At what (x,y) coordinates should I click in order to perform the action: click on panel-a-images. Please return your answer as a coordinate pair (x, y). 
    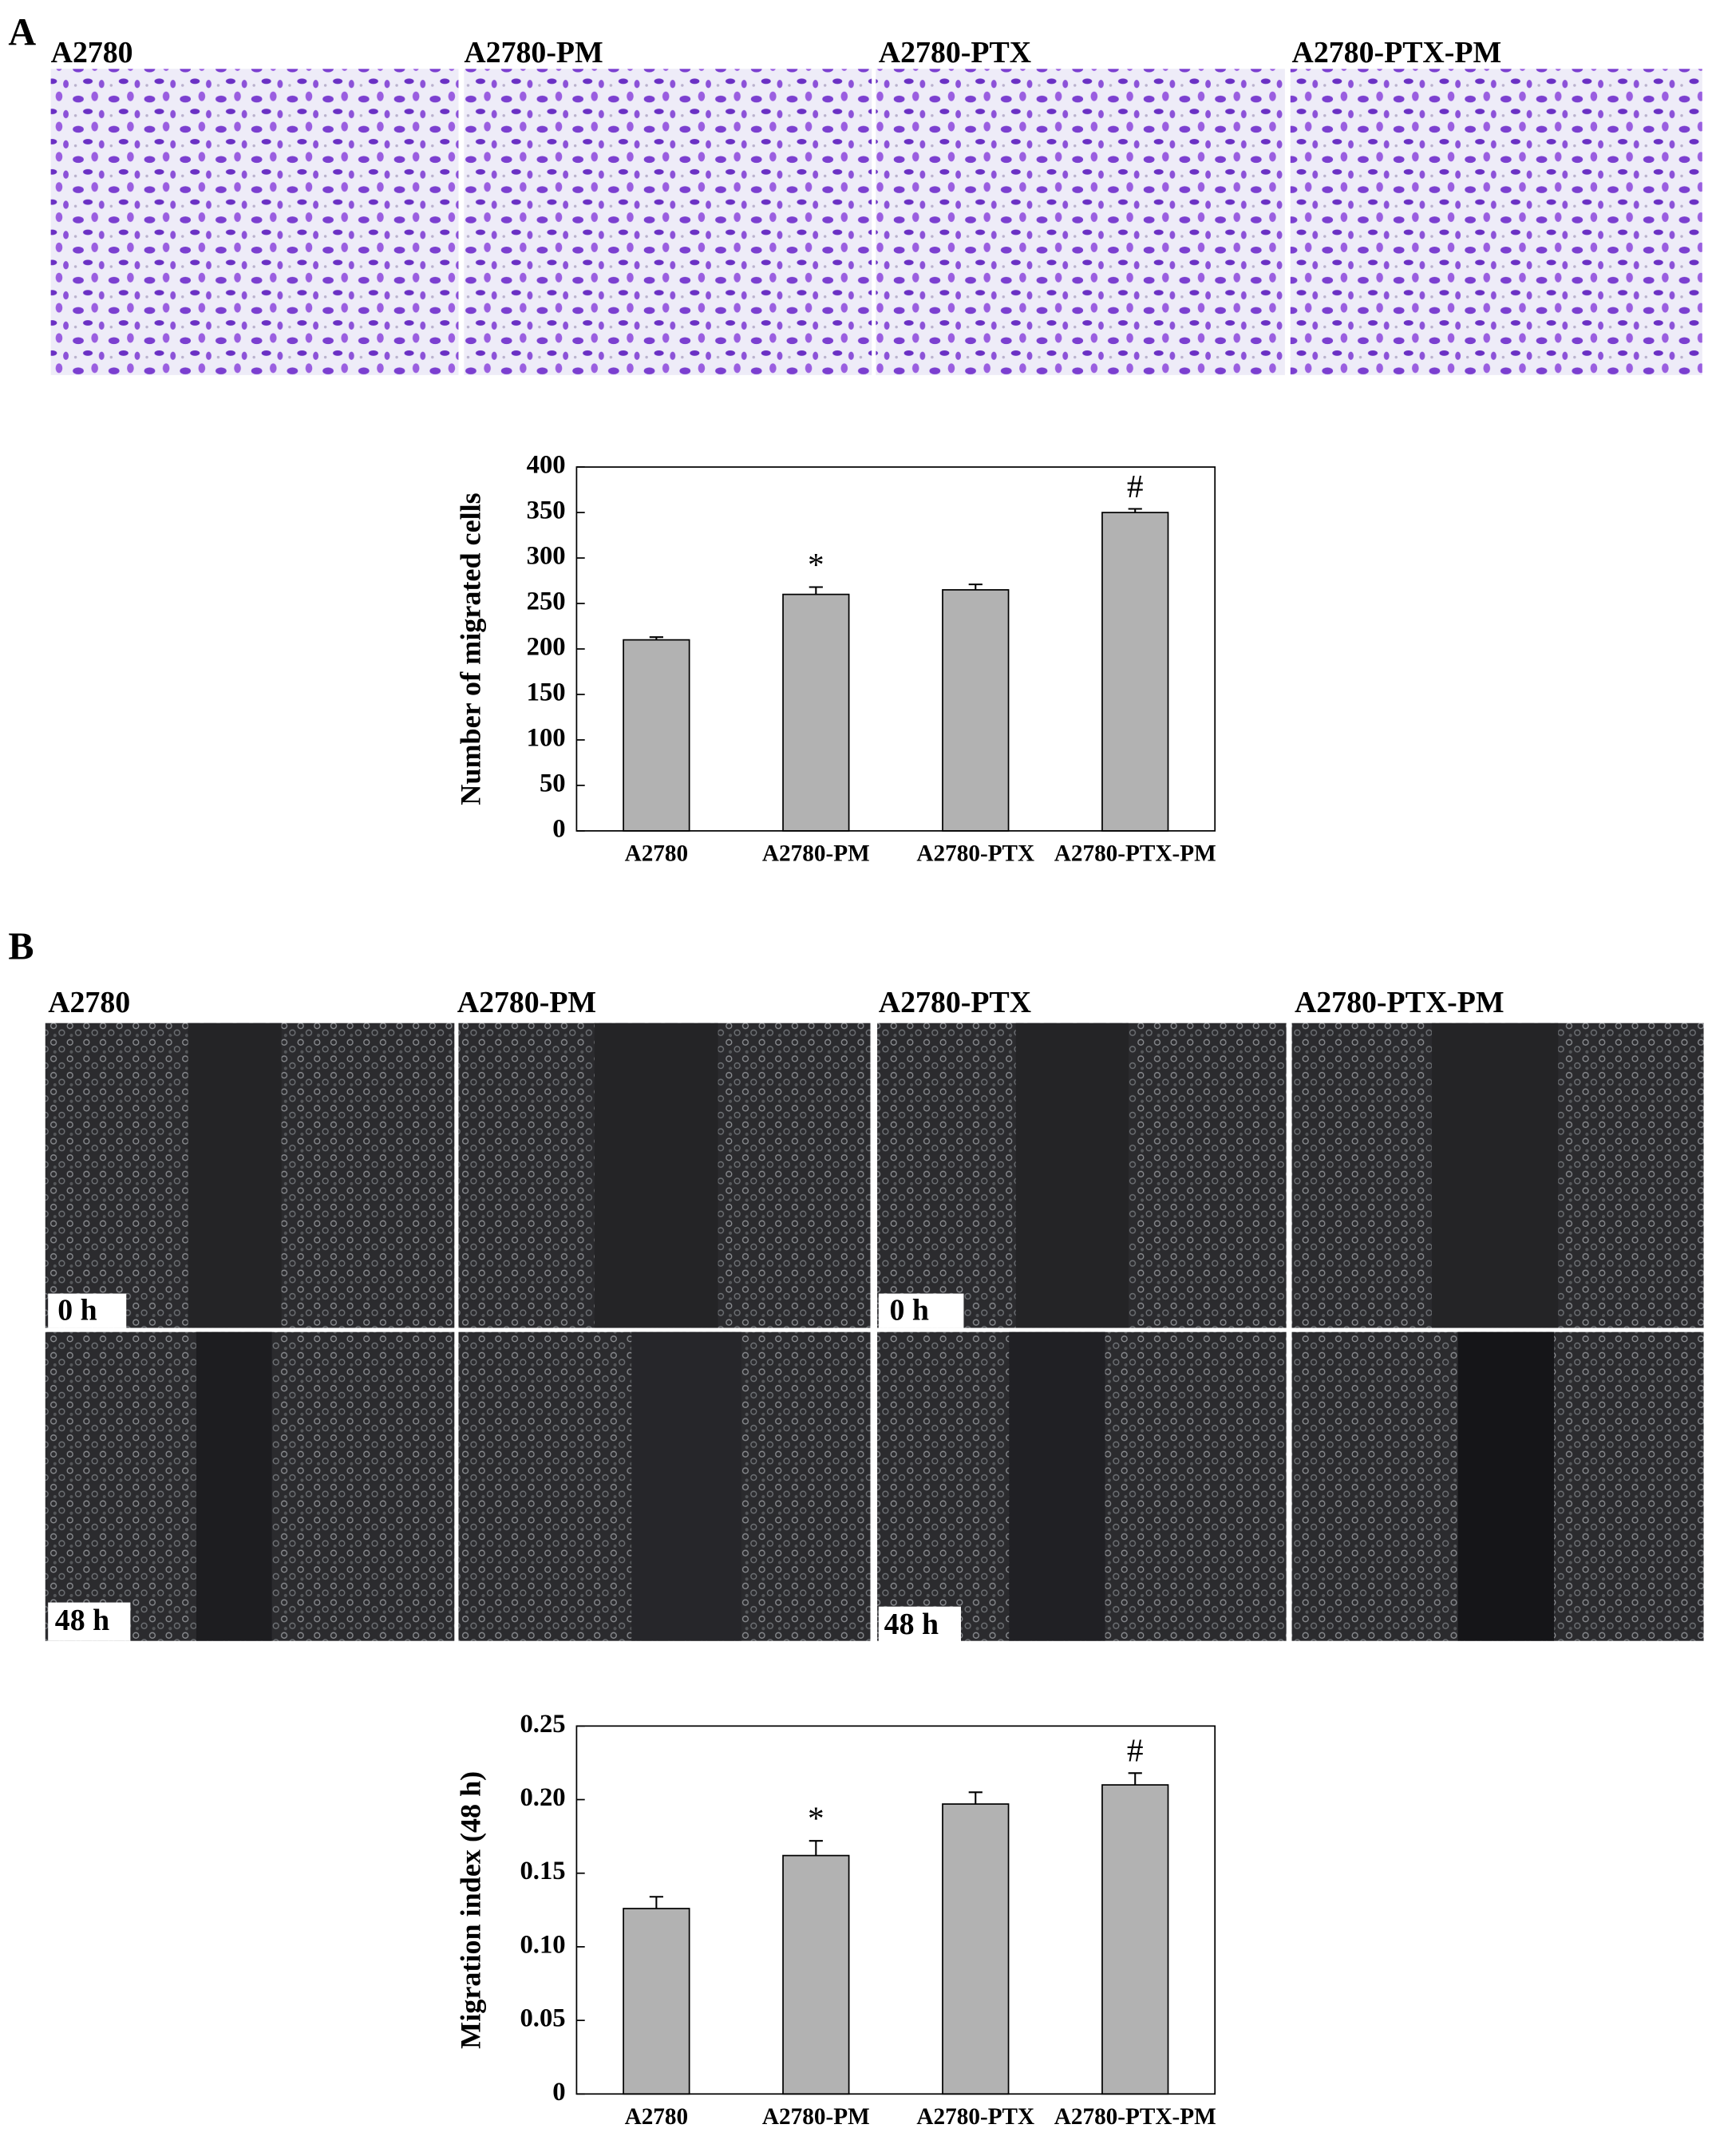
    Looking at the image, I should click on (876, 222).